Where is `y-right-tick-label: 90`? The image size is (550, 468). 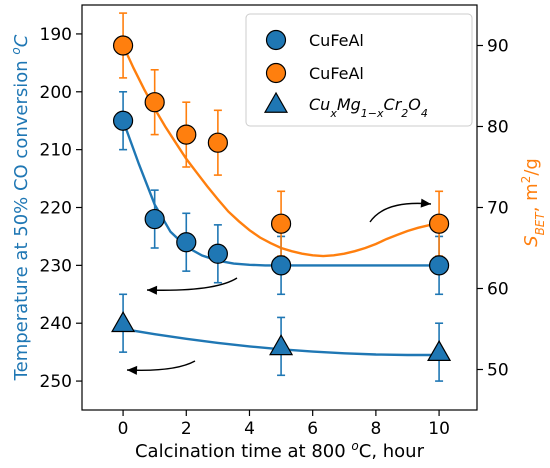
y-right-tick-label: 90 is located at coordinates (498, 47).